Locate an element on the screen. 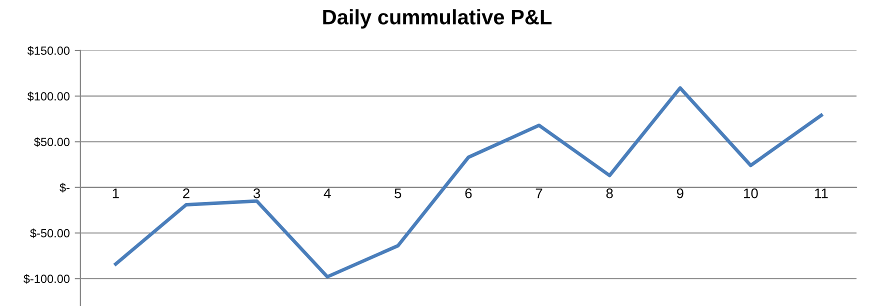 Image resolution: width=874 pixels, height=306 pixels. x-tick-label: 11 is located at coordinates (821, 193).